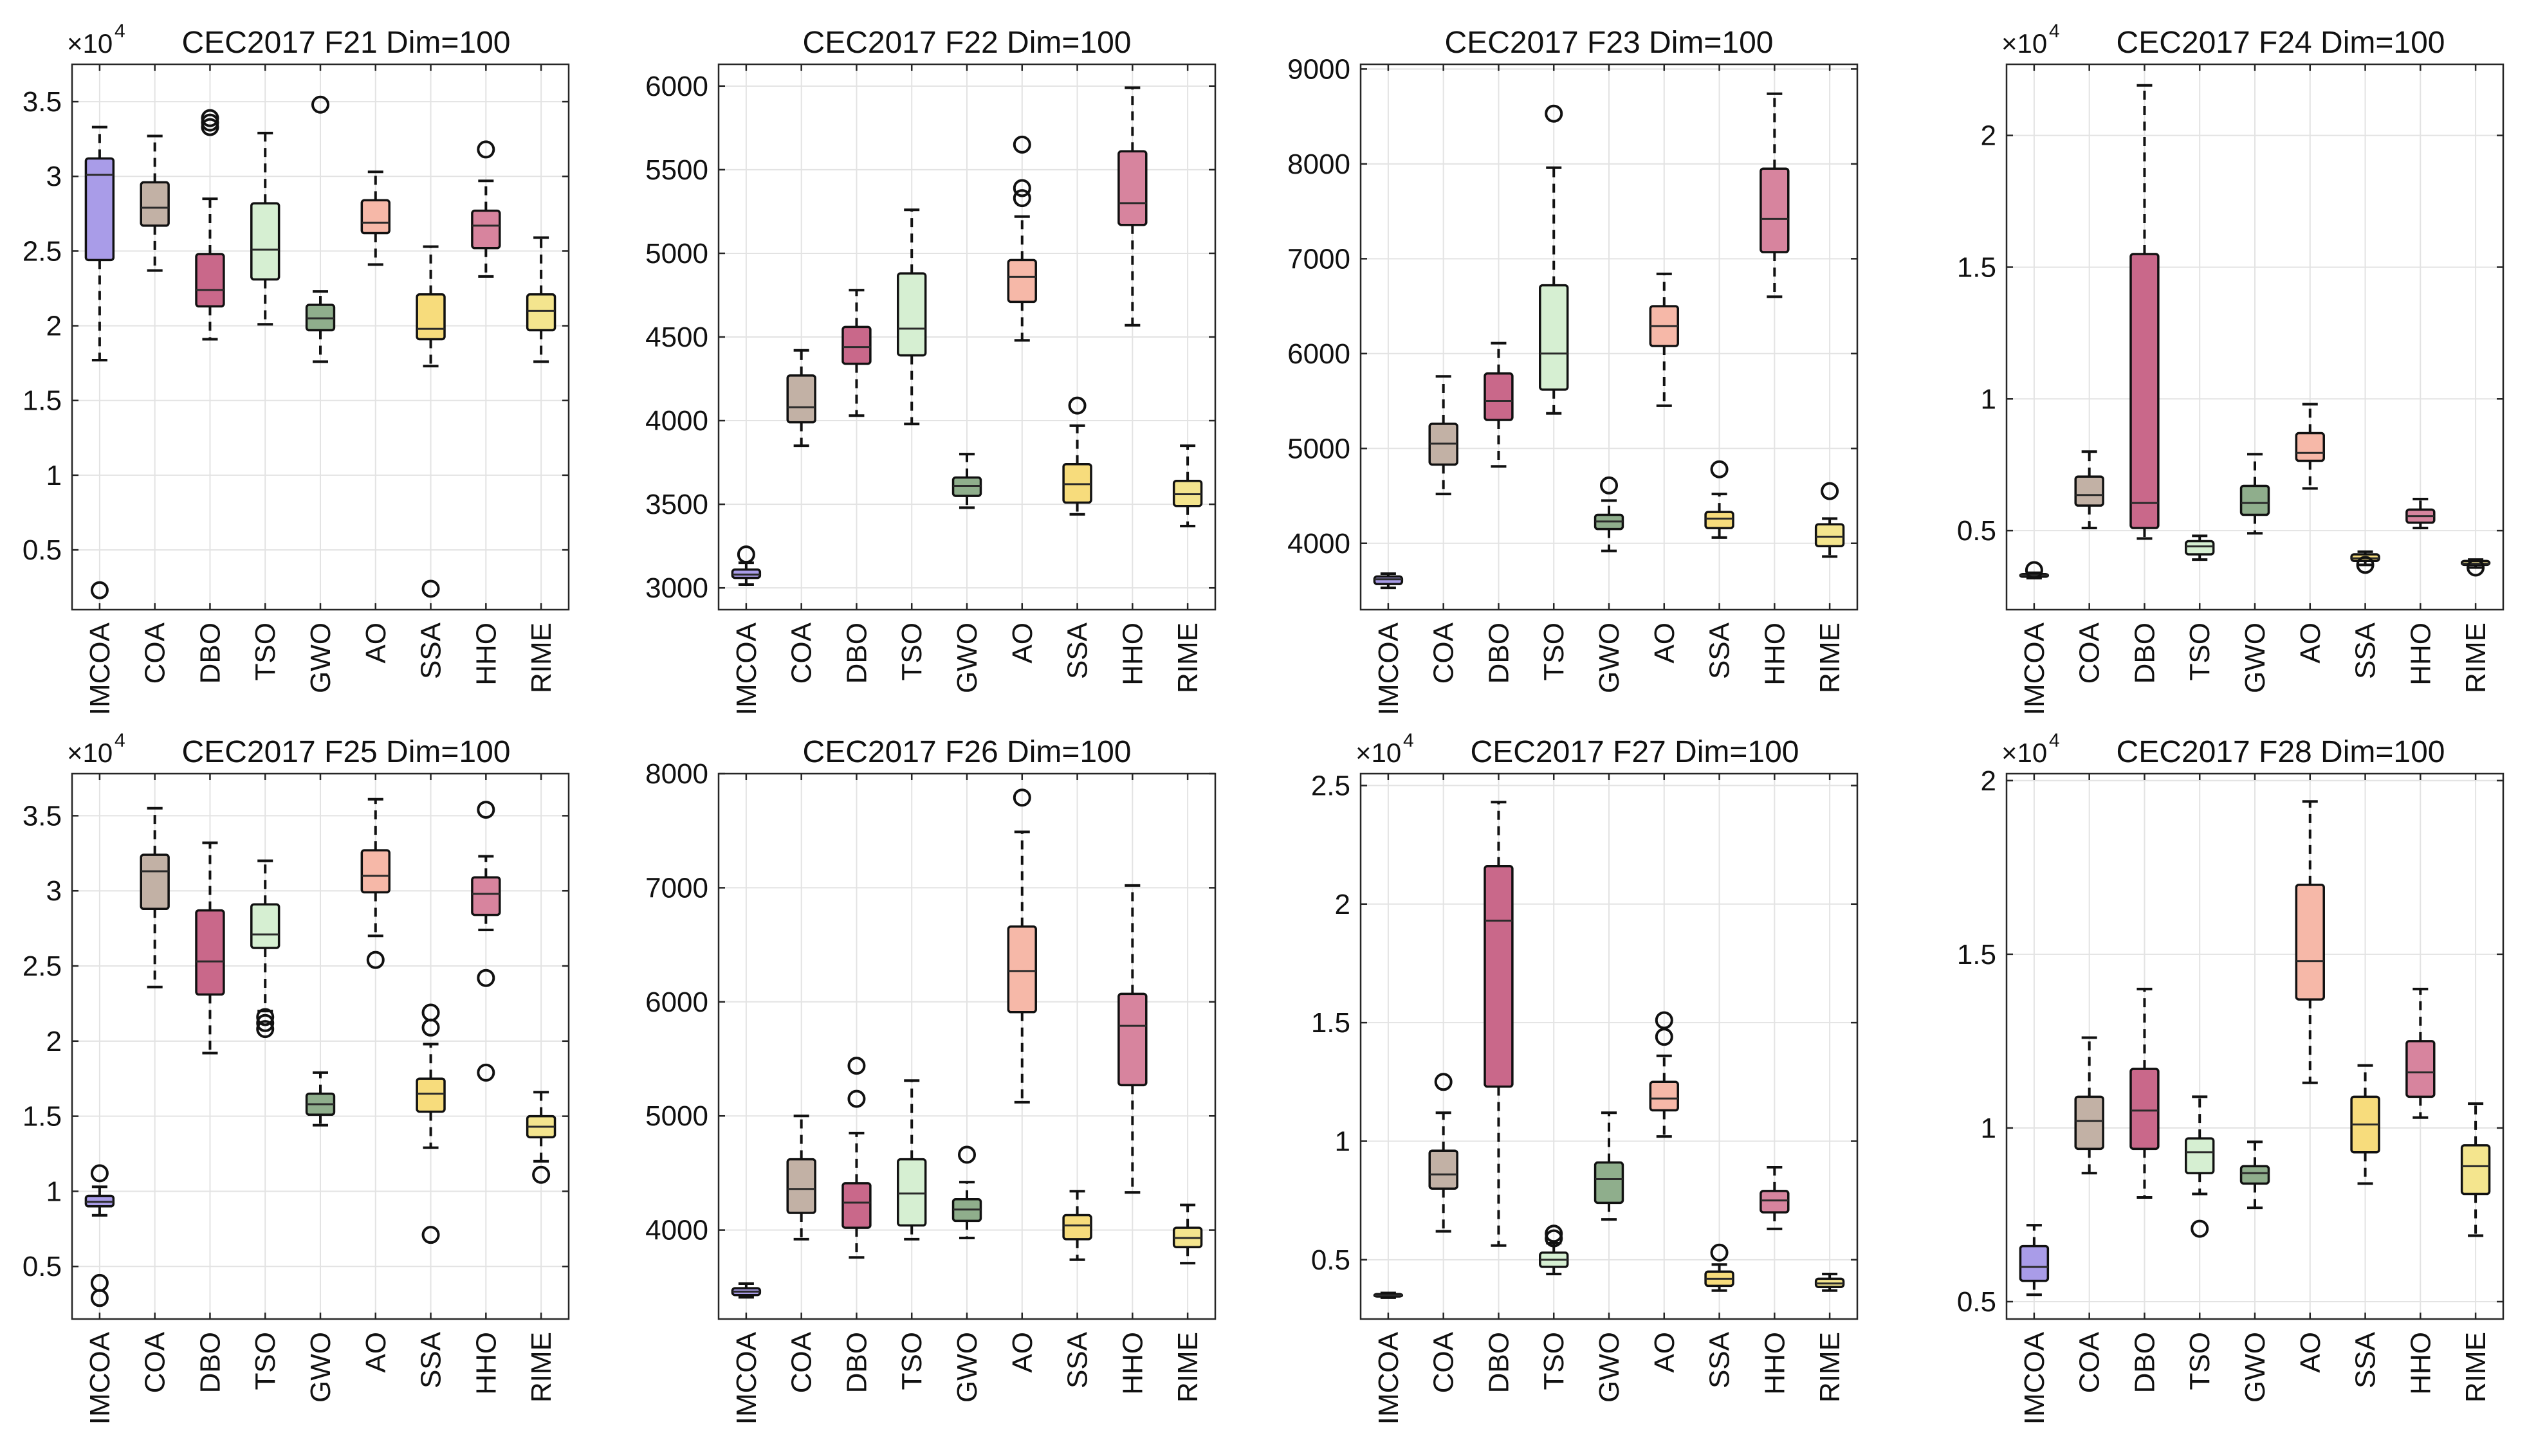 This screenshot has height=1456, width=2527. I want to click on x-tick-label: RIME, so click(1830, 1367).